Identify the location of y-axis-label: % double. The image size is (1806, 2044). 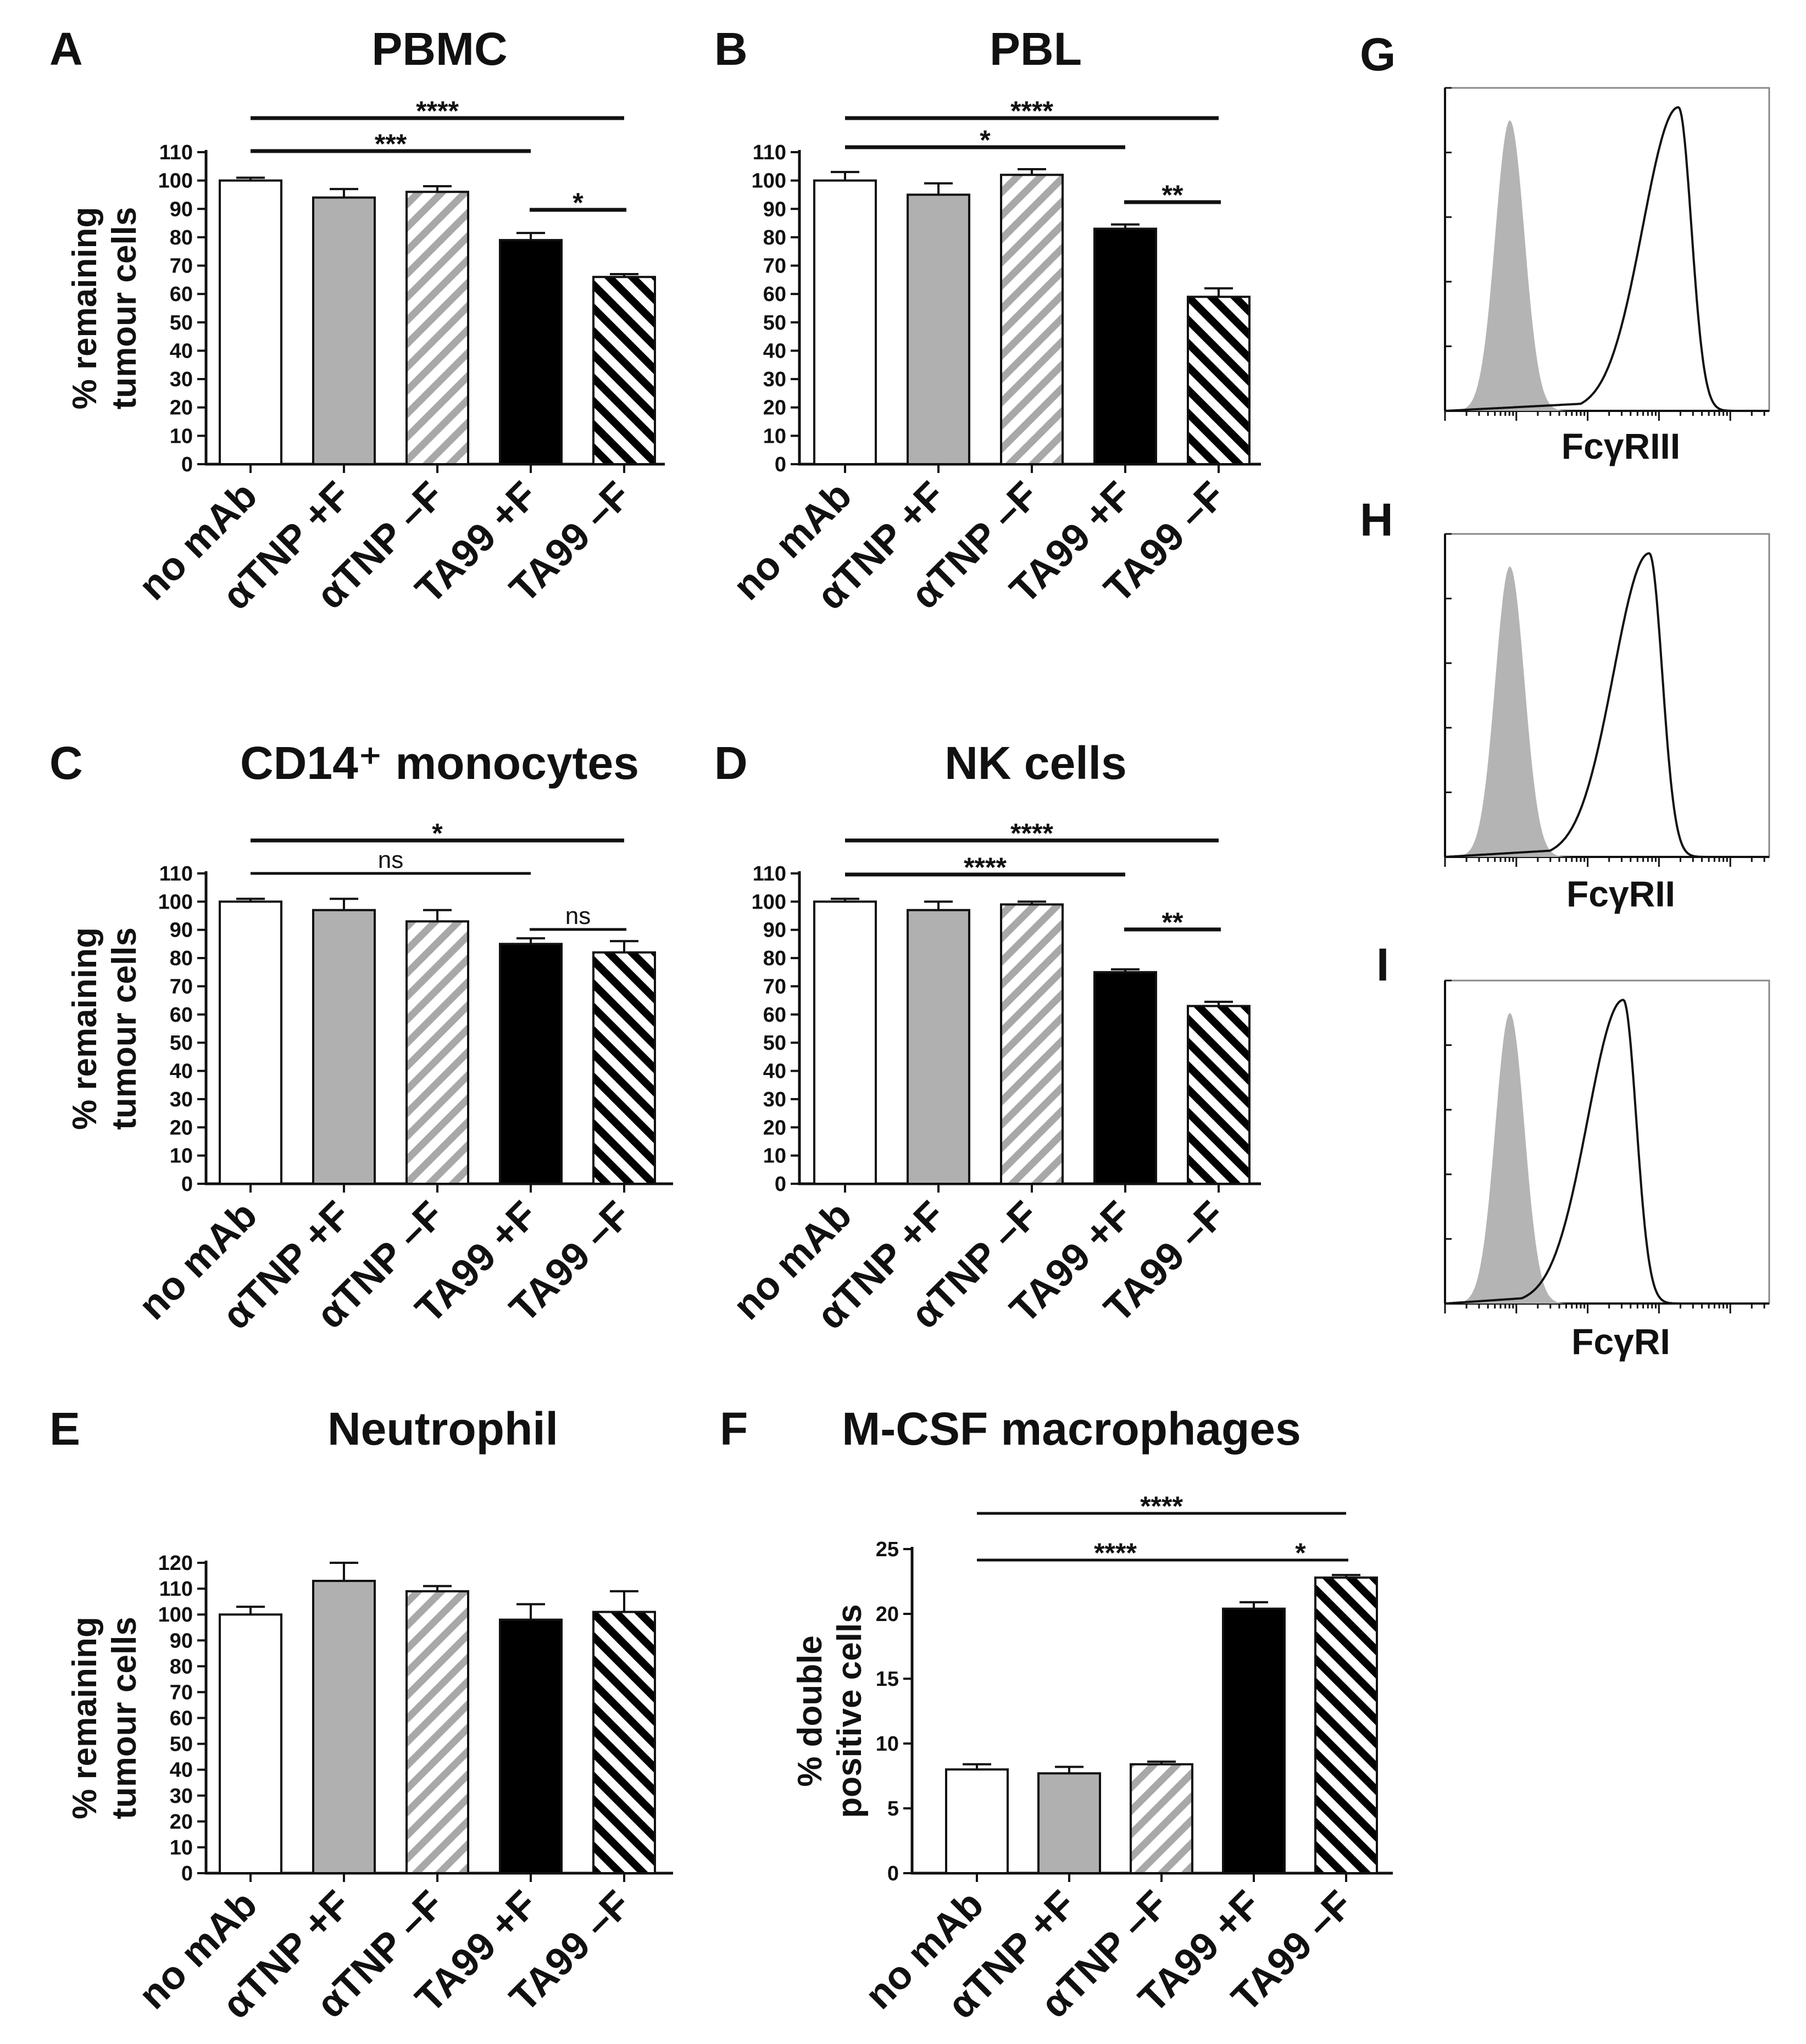
(810, 1711).